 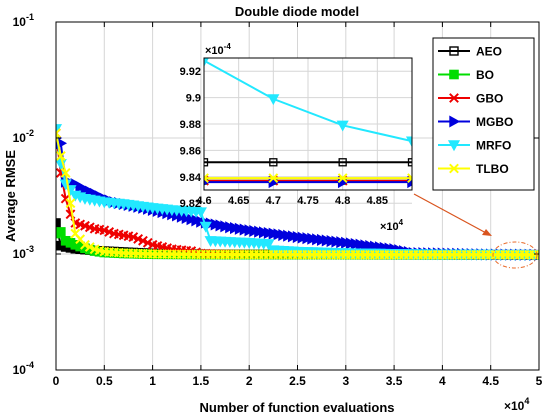 I want to click on y-tick-label: 10⁻¹, so click(x=23, y=20).